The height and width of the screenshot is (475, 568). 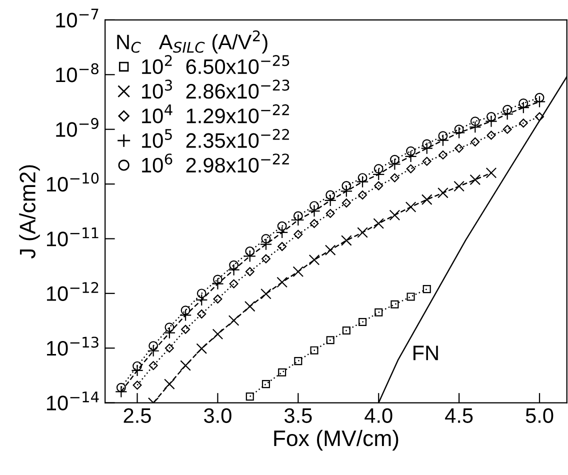 What do you see at coordinates (378, 415) in the screenshot?
I see `x-tick-label: 4.0` at bounding box center [378, 415].